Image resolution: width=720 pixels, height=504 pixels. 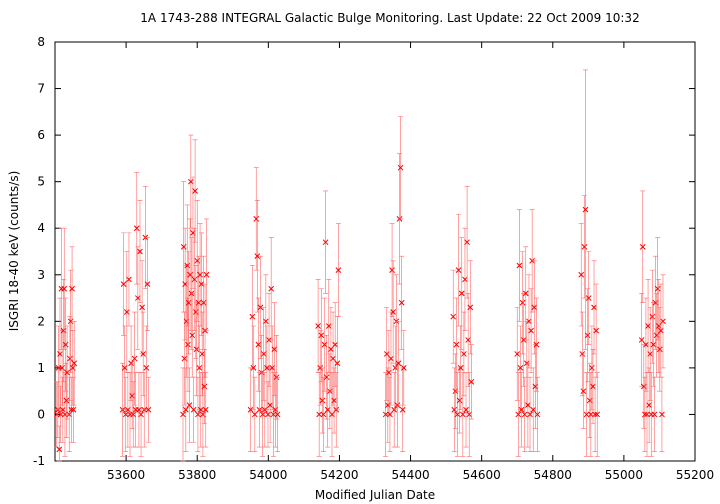 I want to click on y-tick-label: 4, so click(x=41, y=228).